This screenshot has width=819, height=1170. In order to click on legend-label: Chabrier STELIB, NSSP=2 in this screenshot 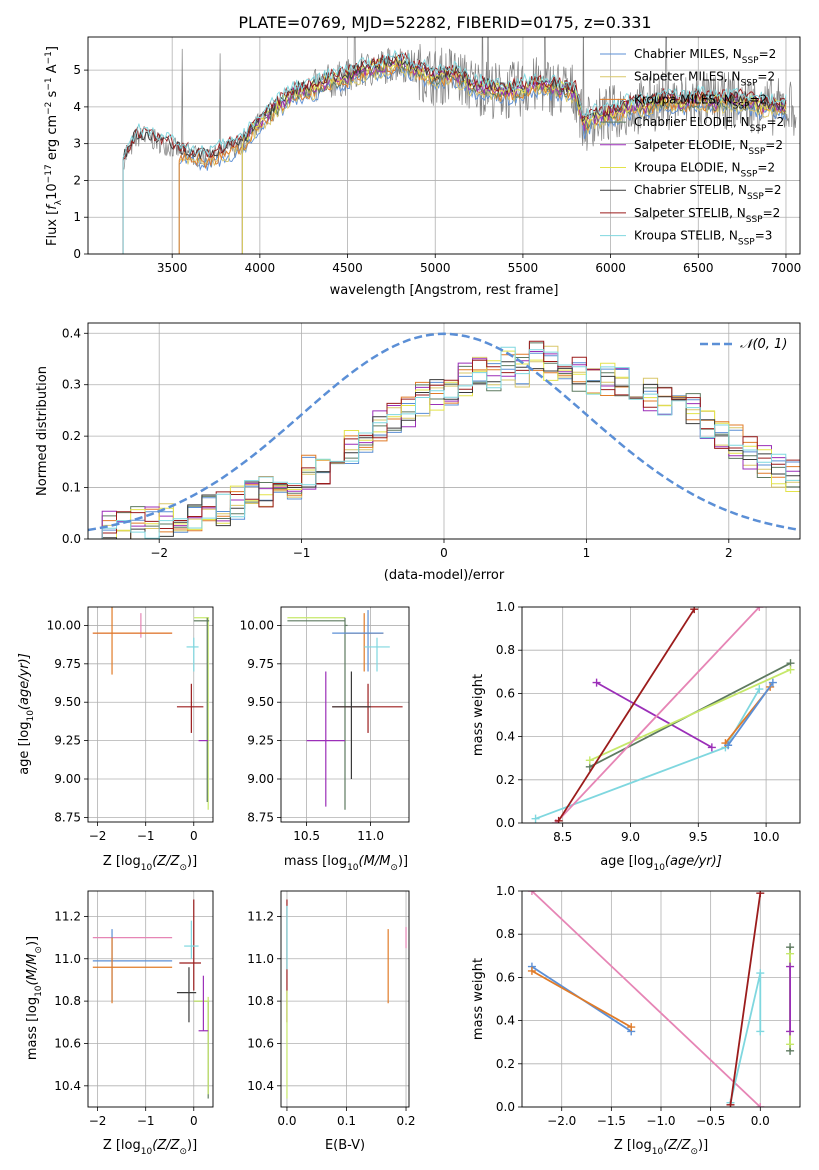, I will do `click(708, 192)`.